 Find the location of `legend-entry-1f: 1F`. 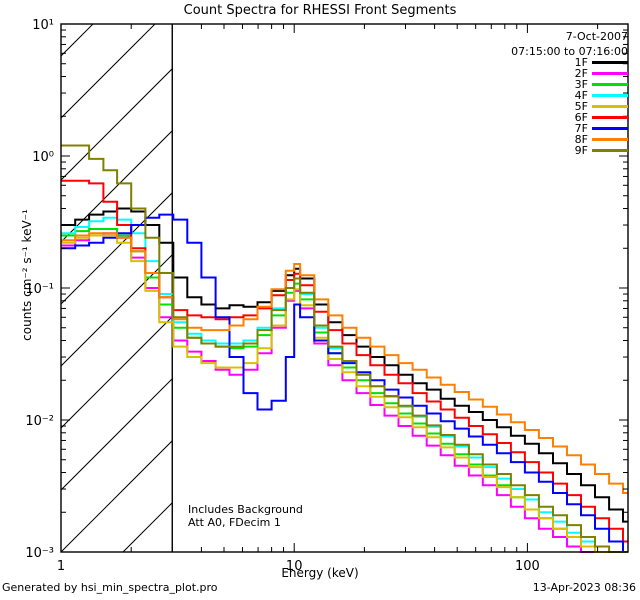

legend-entry-1f: 1F is located at coordinates (601, 62).